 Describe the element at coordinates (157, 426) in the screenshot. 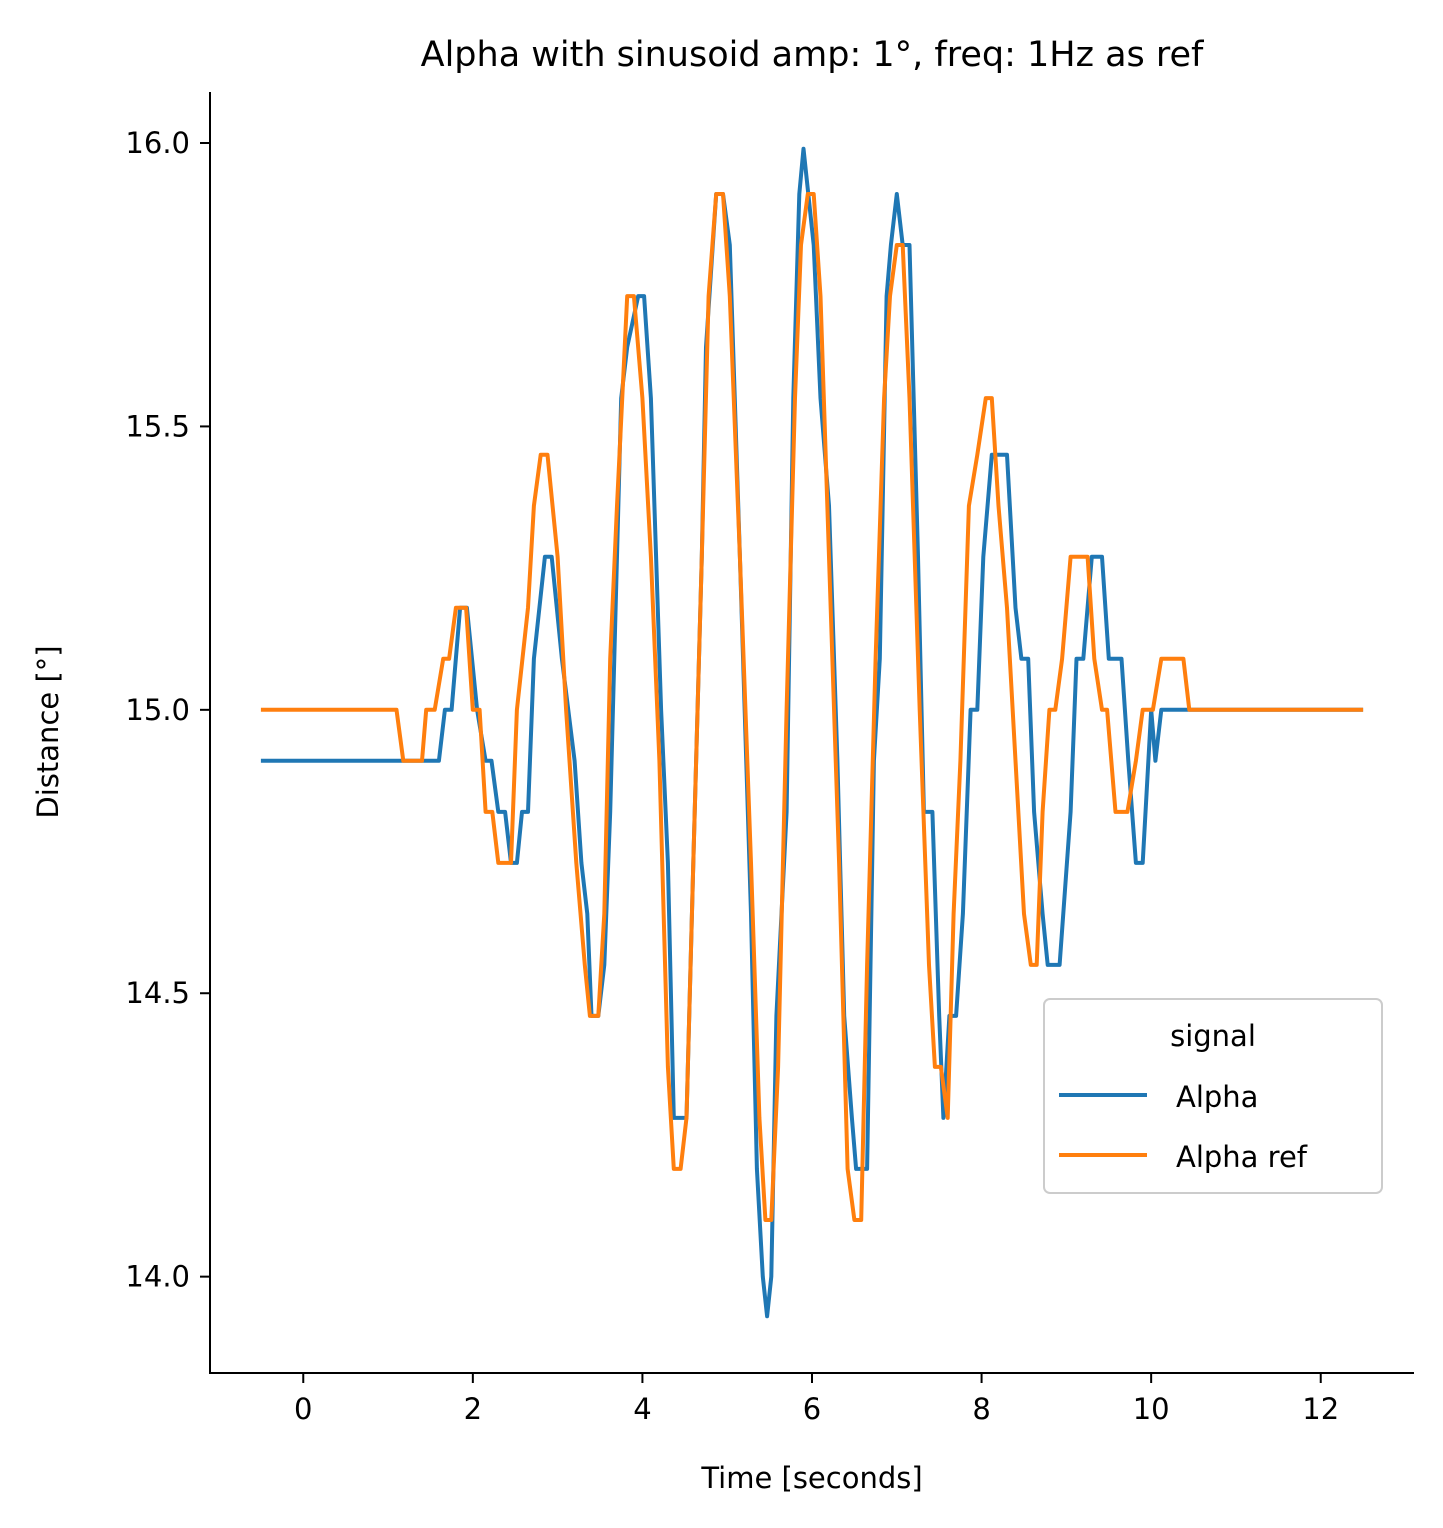

I see `y-tick-label: 15.5` at that location.